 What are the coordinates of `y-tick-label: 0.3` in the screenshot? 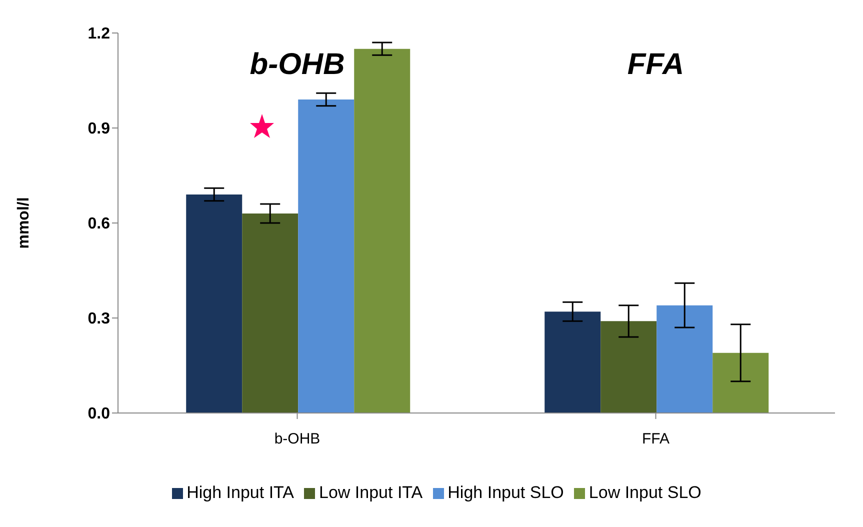 It's located at (99, 319).